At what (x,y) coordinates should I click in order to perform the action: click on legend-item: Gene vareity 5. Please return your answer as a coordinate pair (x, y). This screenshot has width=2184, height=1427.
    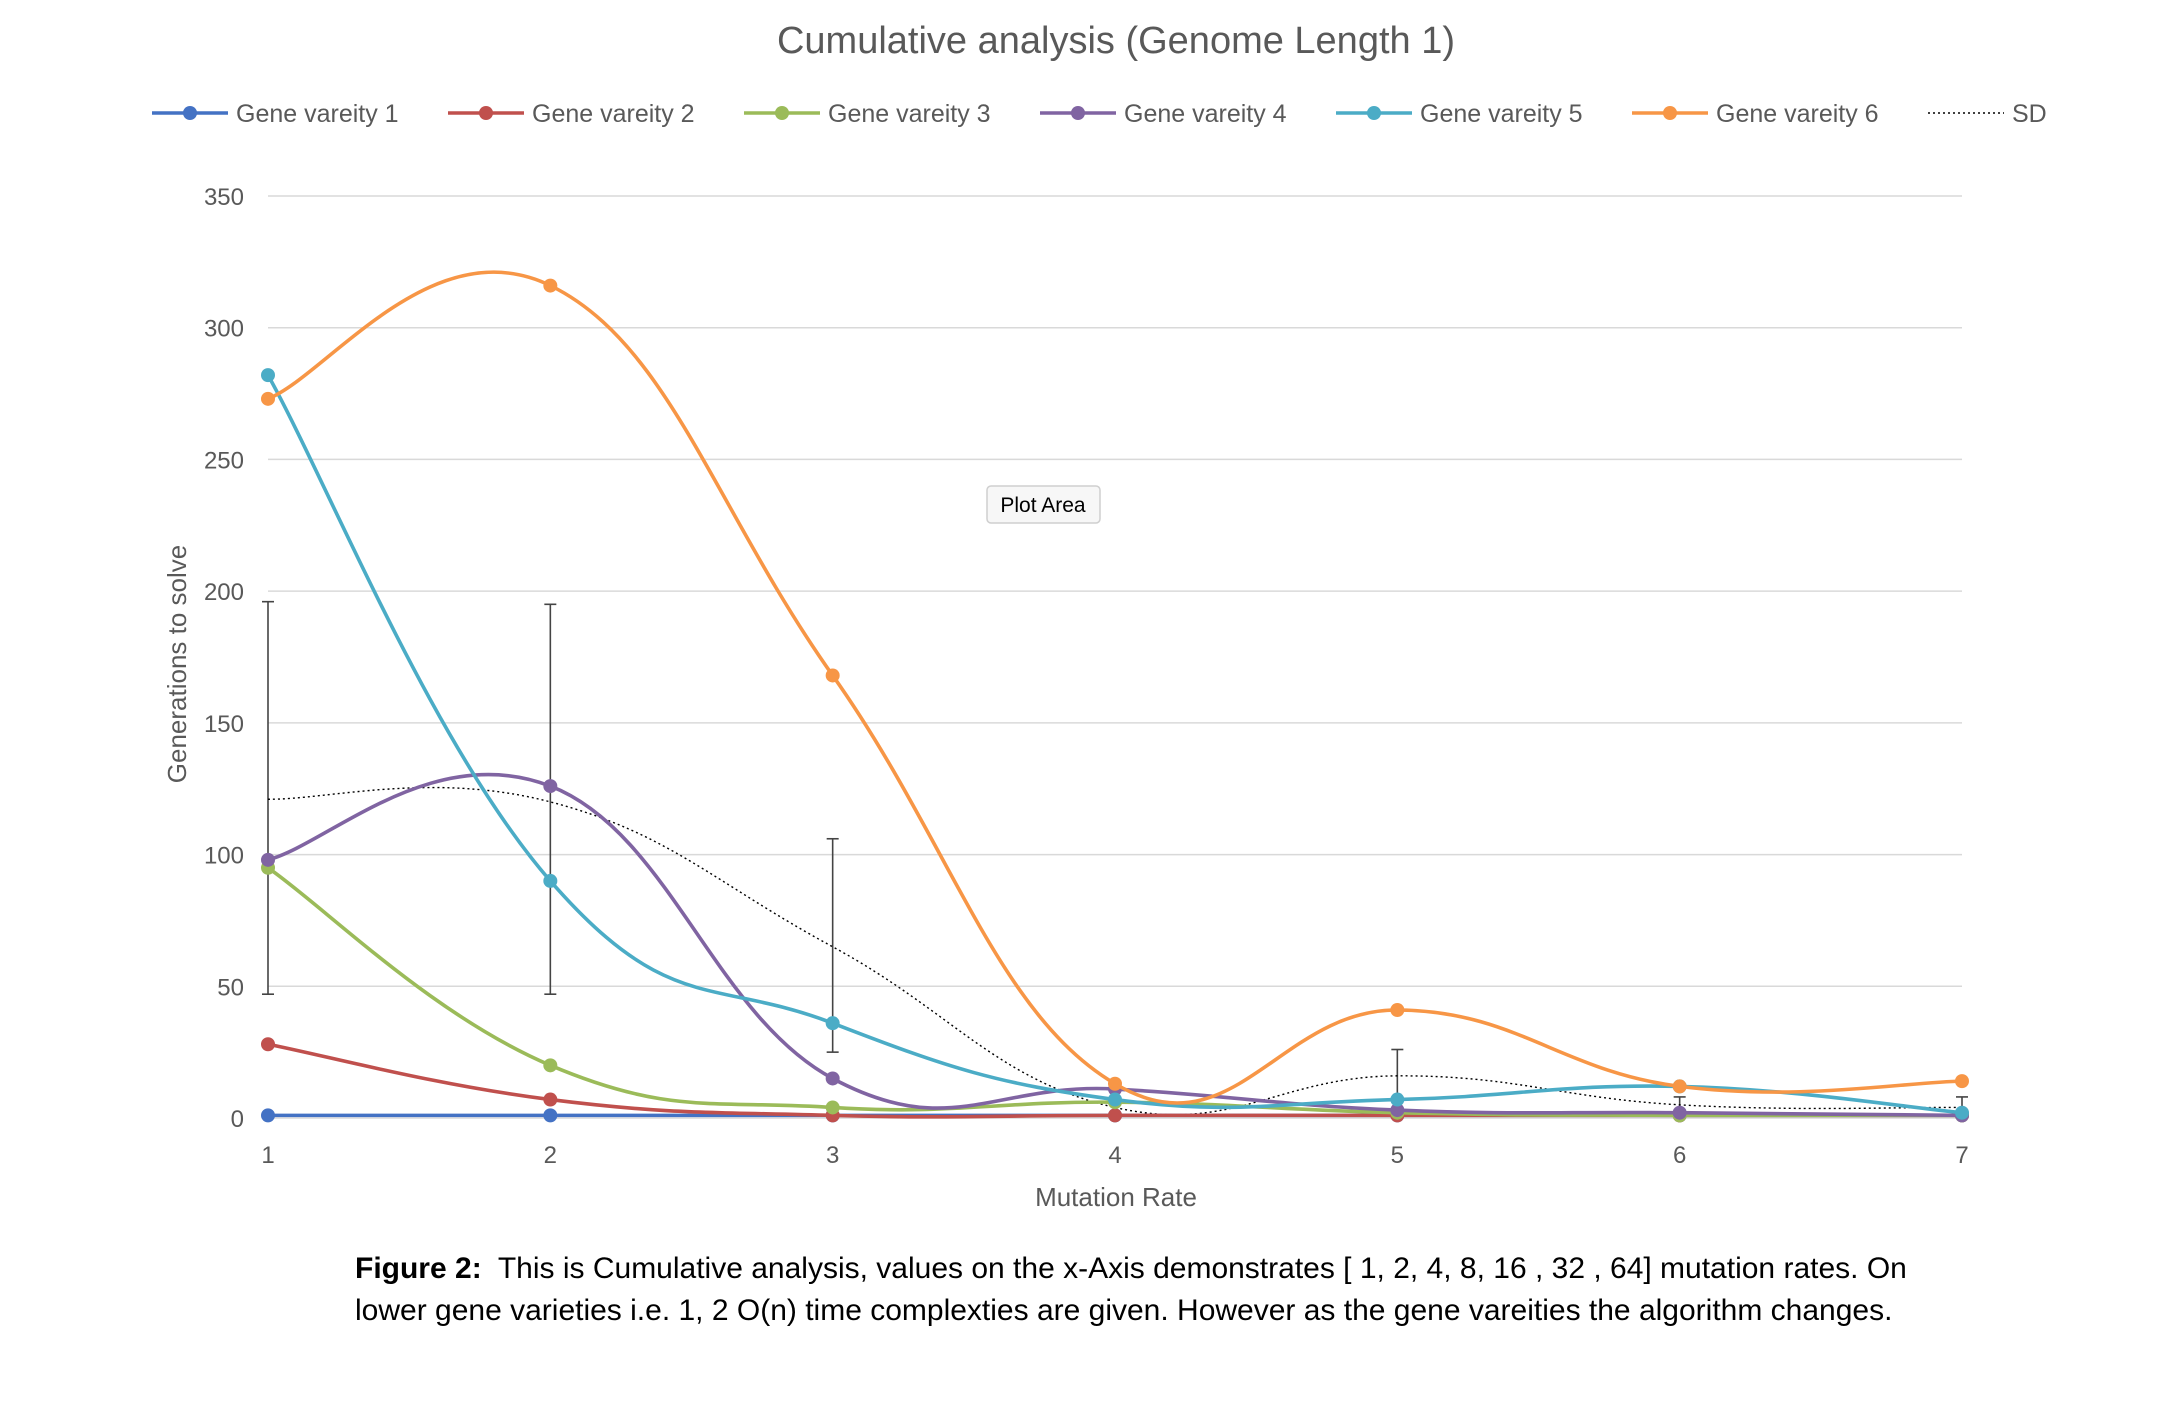
    Looking at the image, I should click on (1459, 114).